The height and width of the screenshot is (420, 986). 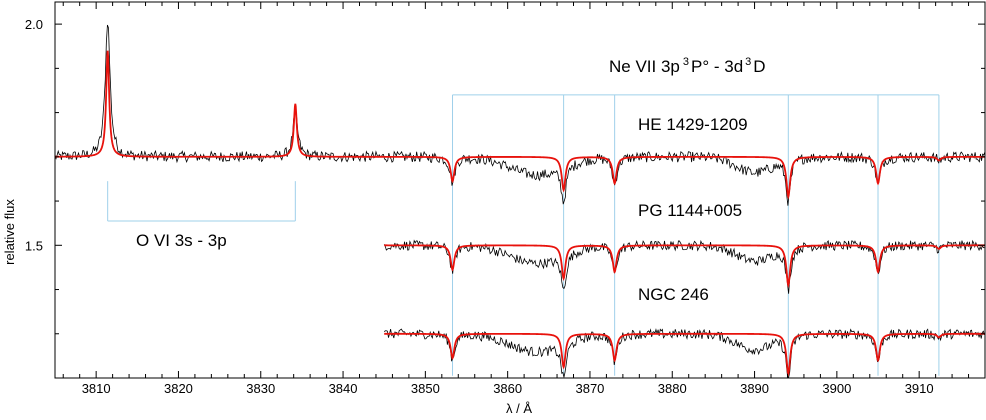 I want to click on x-tick-label: 3830, so click(x=260, y=388).